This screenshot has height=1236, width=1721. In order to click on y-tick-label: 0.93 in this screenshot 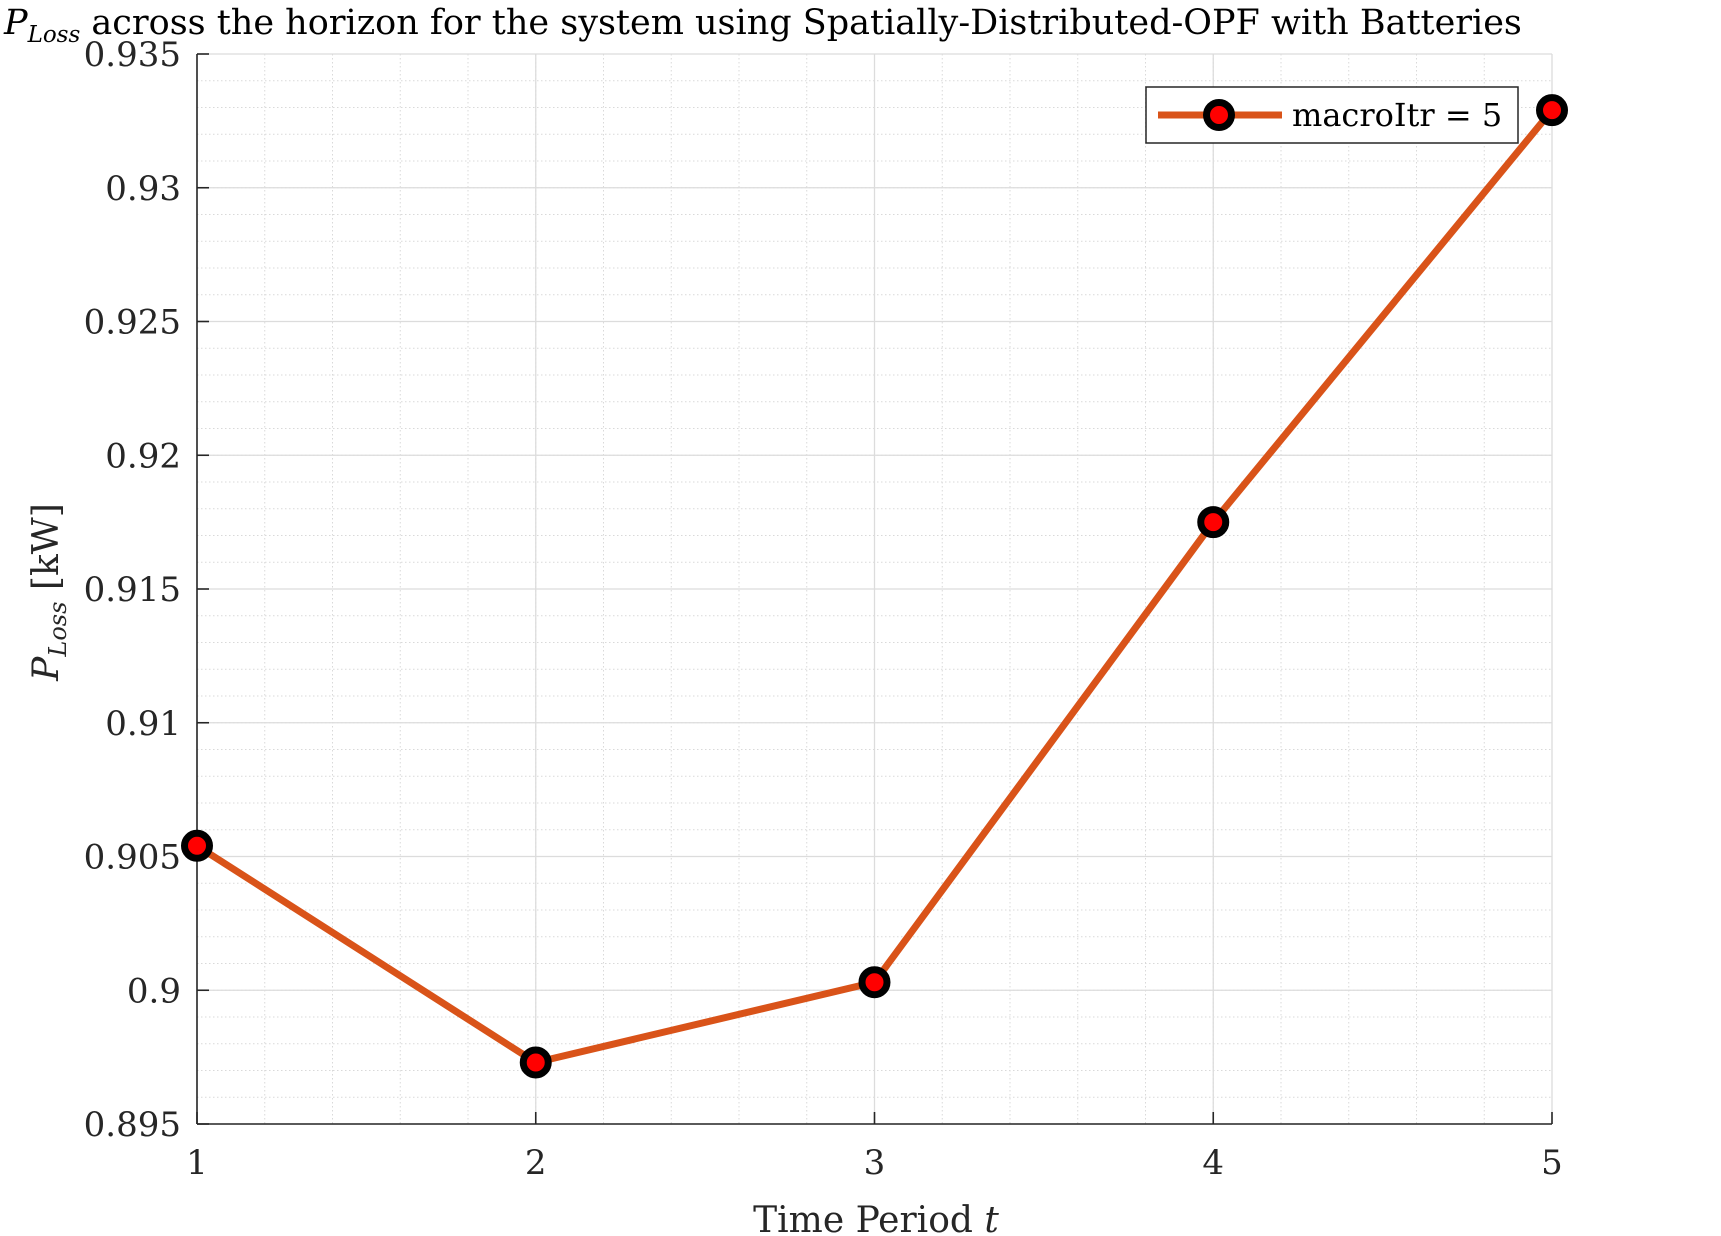, I will do `click(143, 189)`.